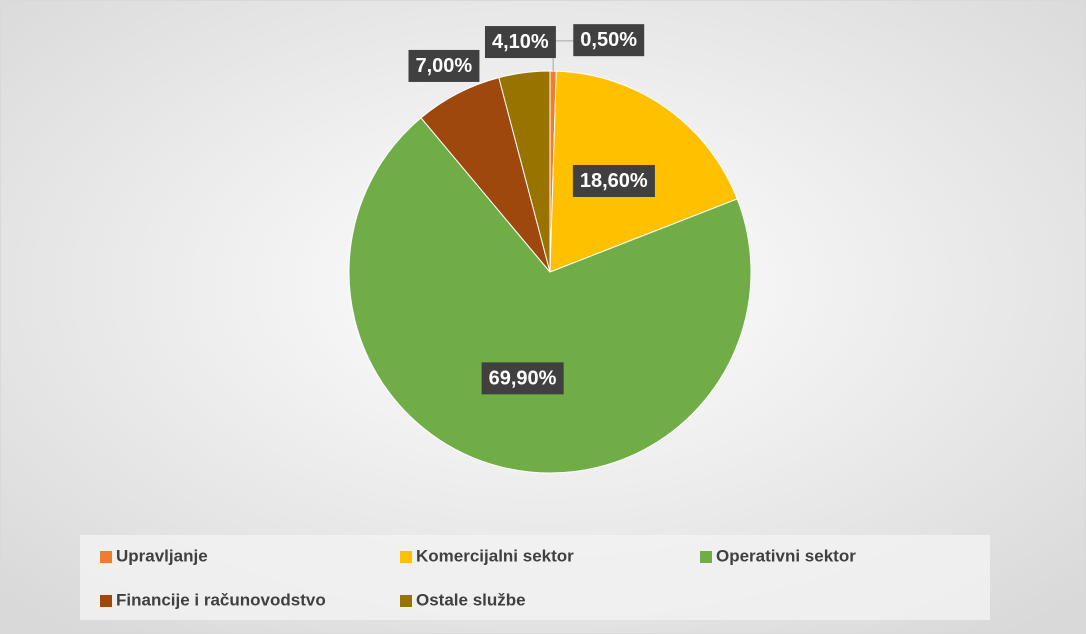 The height and width of the screenshot is (634, 1086). What do you see at coordinates (471, 599) in the screenshot?
I see `legend-label: Ostale službe` at bounding box center [471, 599].